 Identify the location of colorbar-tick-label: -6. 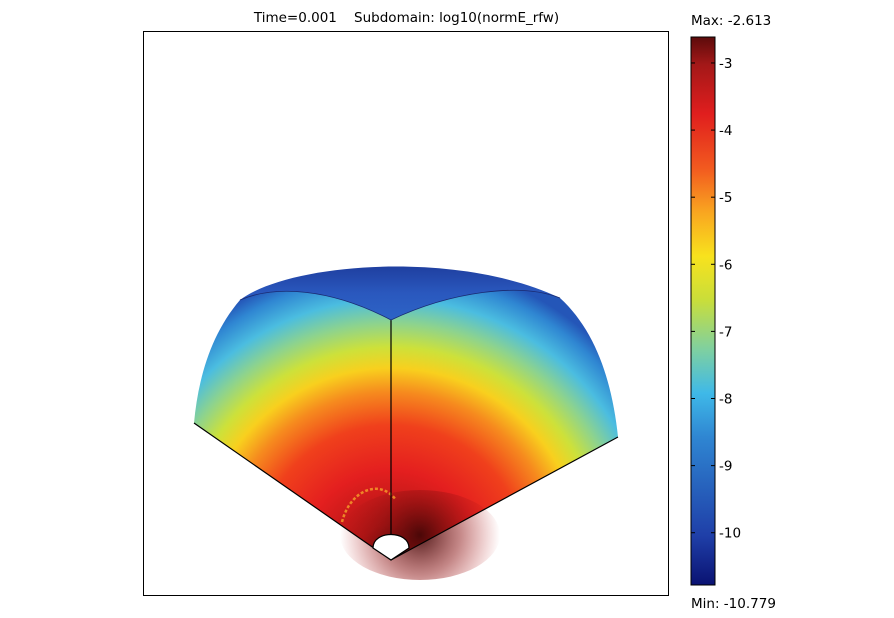
(725, 265).